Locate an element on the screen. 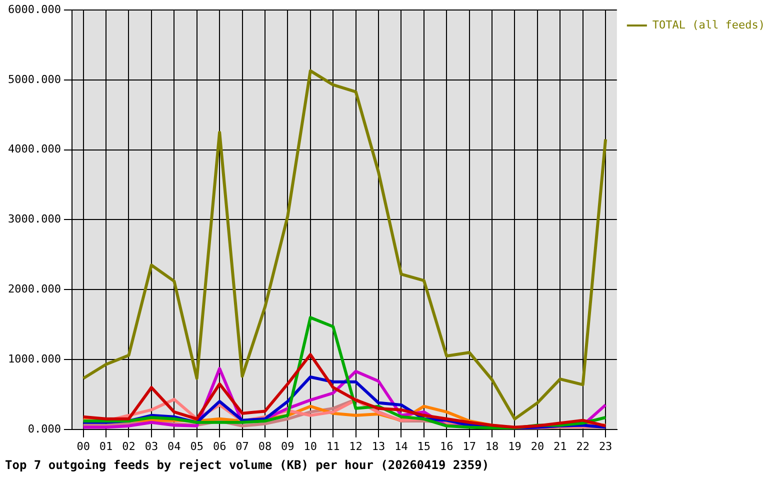 Image resolution: width=780 pixels, height=480 pixels. x-tick-label: 13 is located at coordinates (379, 446).